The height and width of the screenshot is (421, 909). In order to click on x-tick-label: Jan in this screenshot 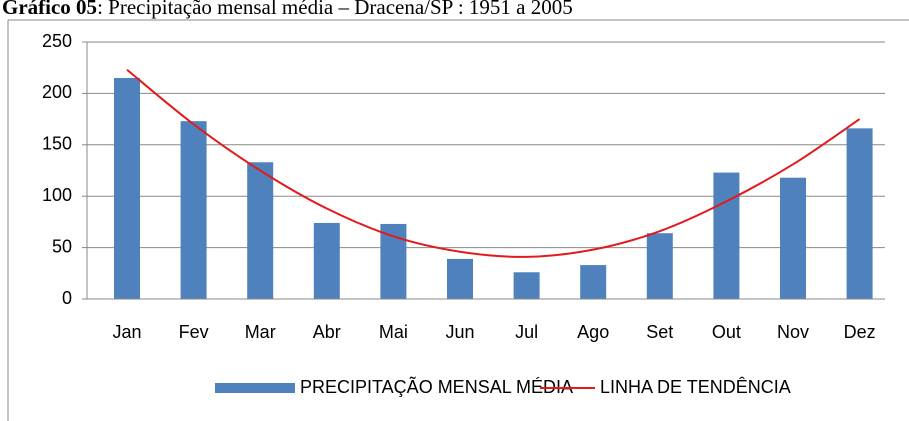, I will do `click(126, 332)`.